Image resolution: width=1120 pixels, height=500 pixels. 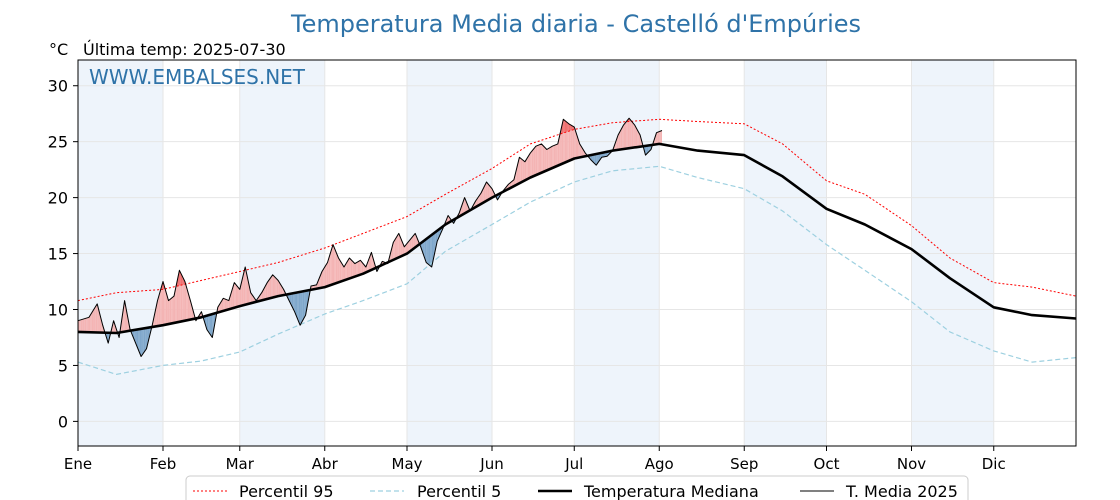 What do you see at coordinates (573, 464) in the screenshot?
I see `month-label-jul: Jul` at bounding box center [573, 464].